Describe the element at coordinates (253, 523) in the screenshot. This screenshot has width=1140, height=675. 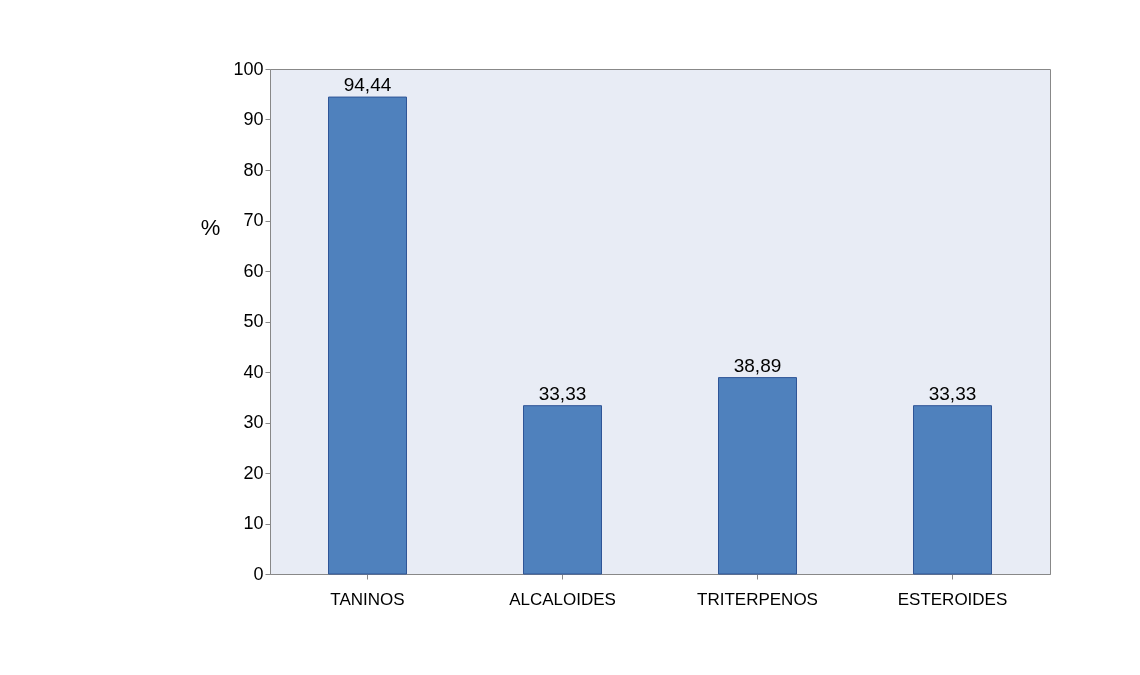
I see `y-tick-label: 10` at that location.